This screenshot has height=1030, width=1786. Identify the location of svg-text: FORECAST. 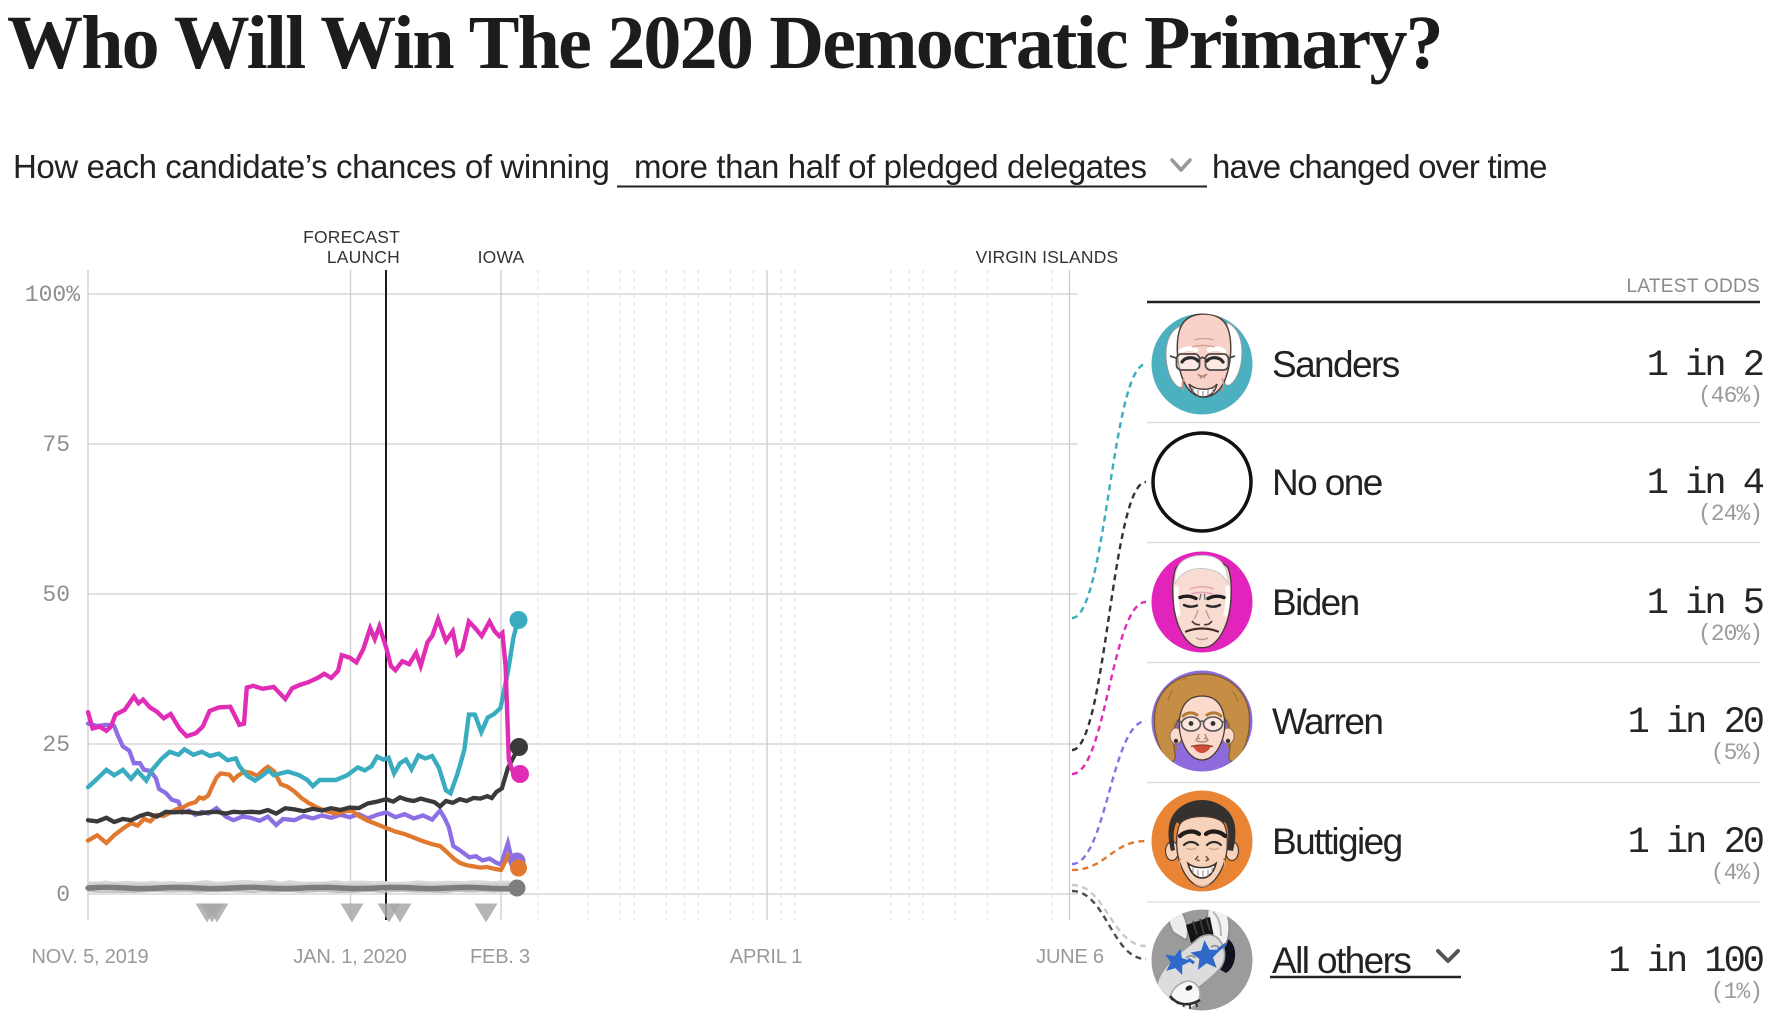
(351, 237).